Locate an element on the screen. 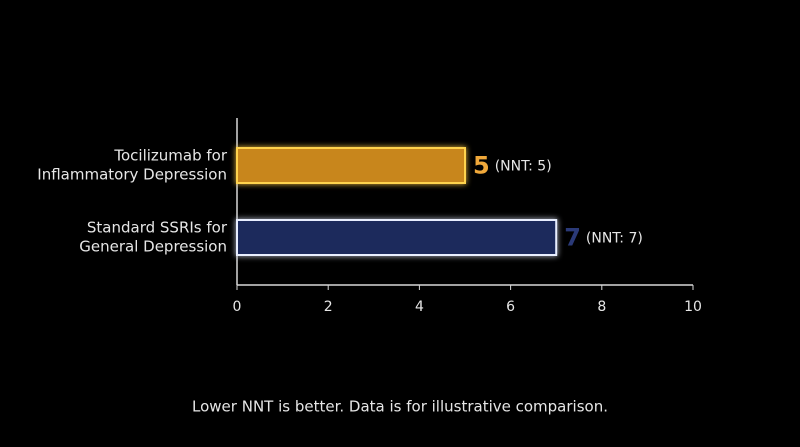  value-label: 5 is located at coordinates (481, 166).